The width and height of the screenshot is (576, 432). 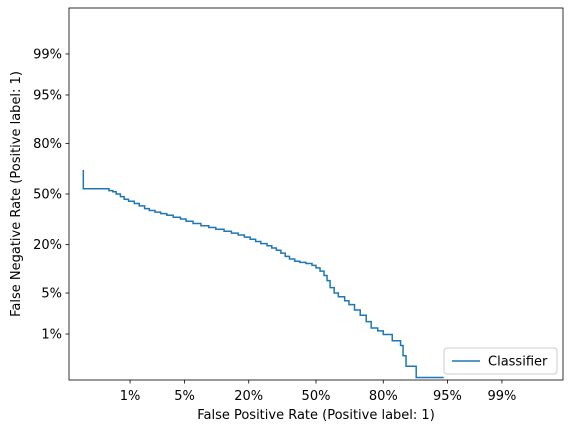 I want to click on y-tick-label: 1%, so click(x=51, y=335).